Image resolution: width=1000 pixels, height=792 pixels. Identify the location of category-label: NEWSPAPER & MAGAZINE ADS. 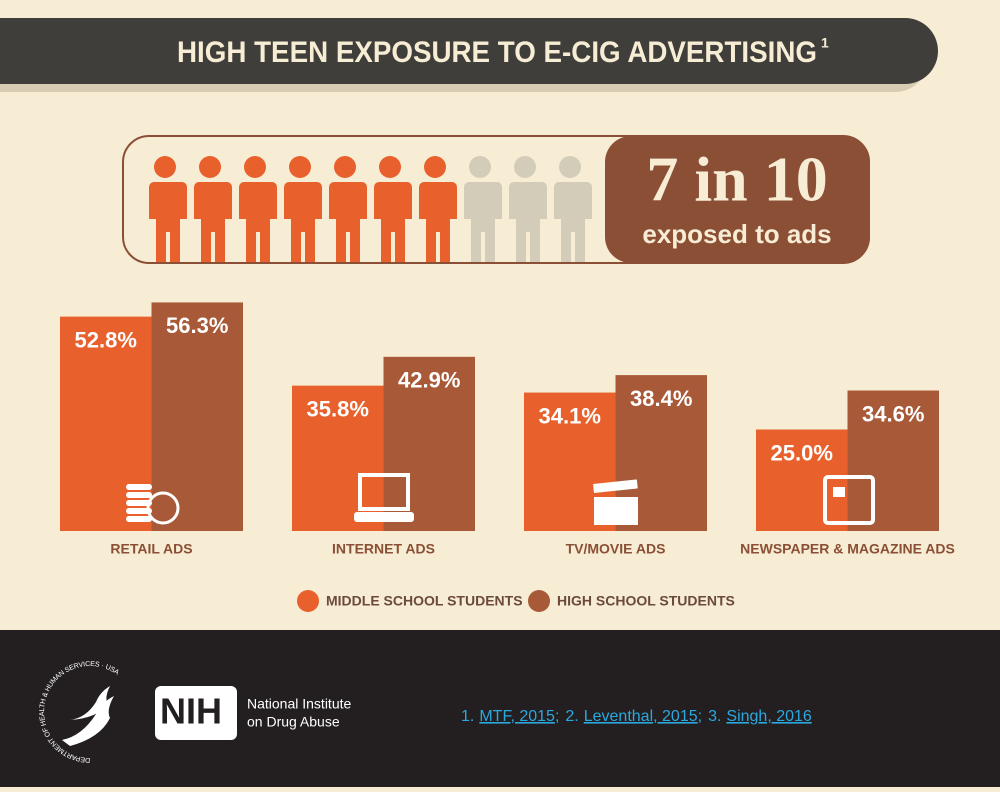
(847, 549).